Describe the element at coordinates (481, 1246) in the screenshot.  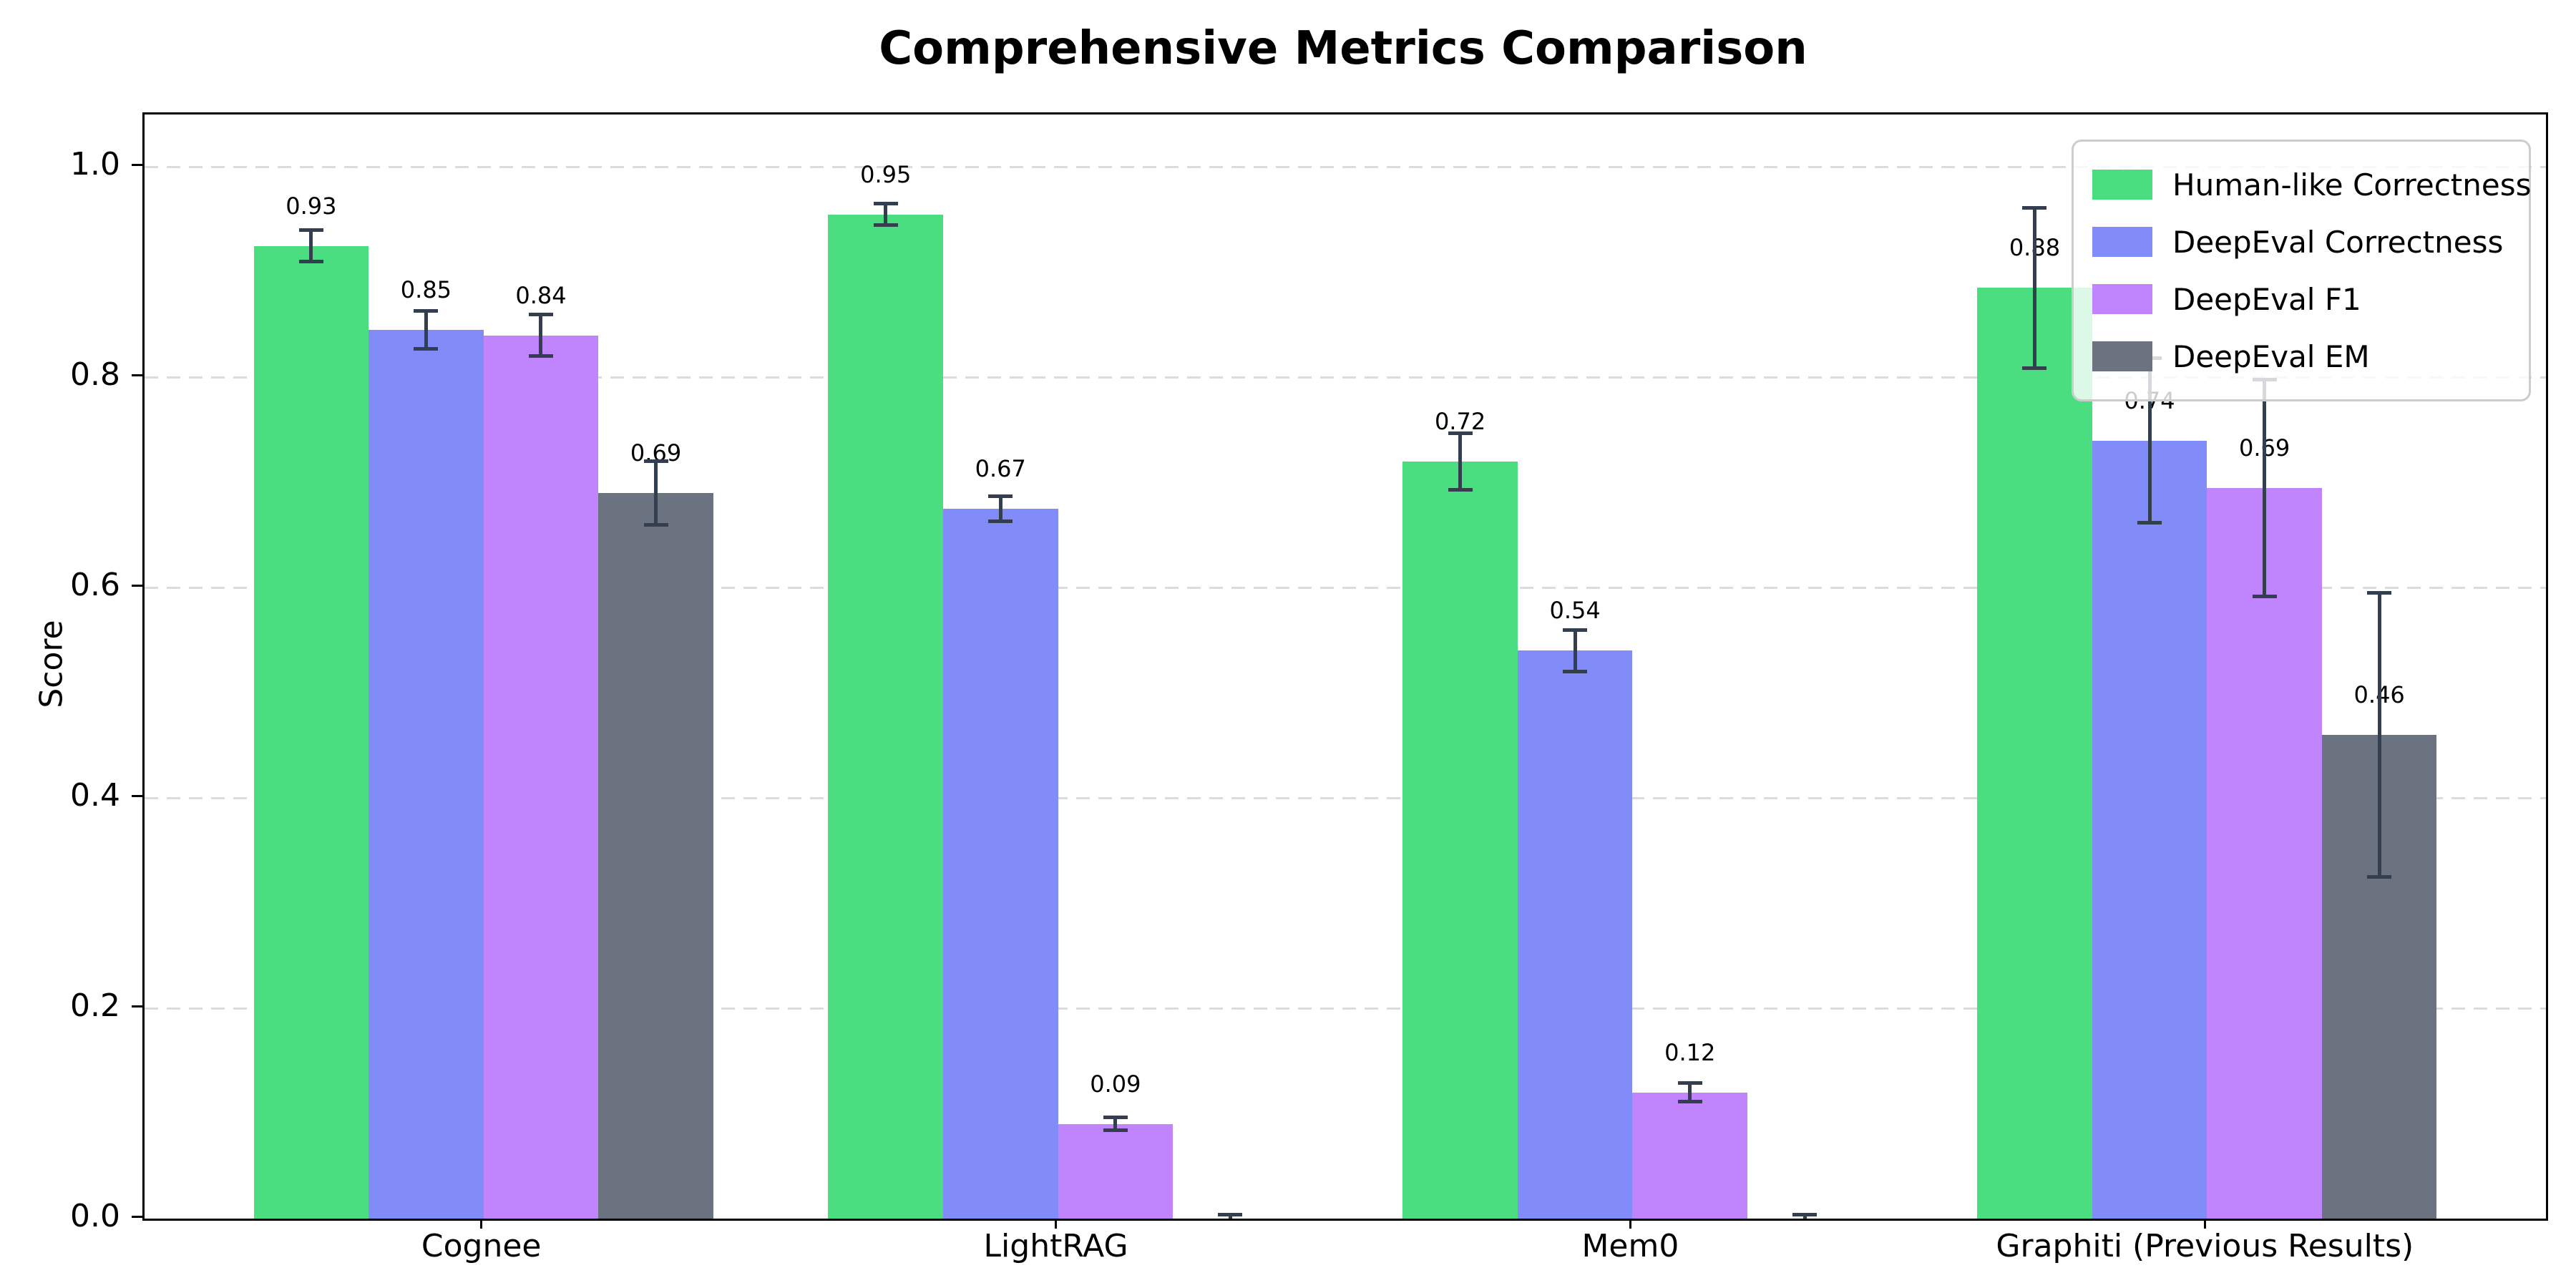
I see `x-tick-label: Cognee` at that location.